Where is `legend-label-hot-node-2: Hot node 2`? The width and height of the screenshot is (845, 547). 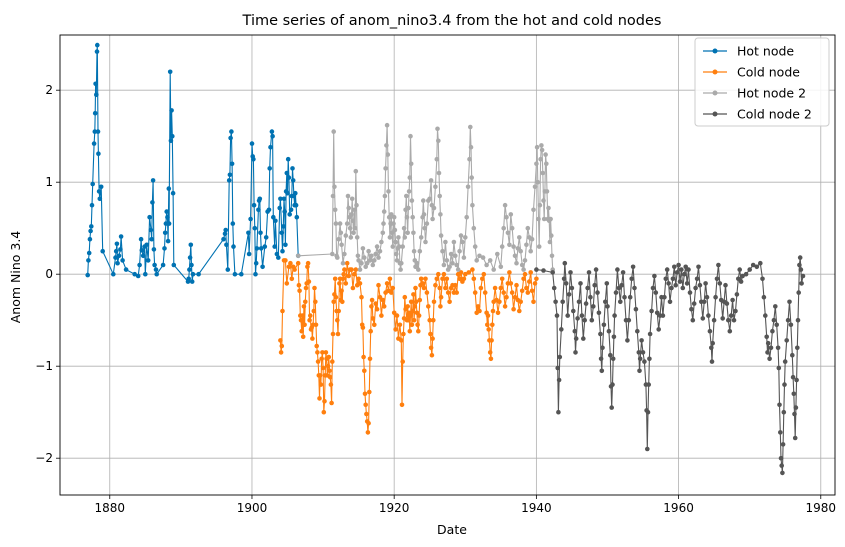 legend-label-hot-node-2: Hot node 2 is located at coordinates (771, 93).